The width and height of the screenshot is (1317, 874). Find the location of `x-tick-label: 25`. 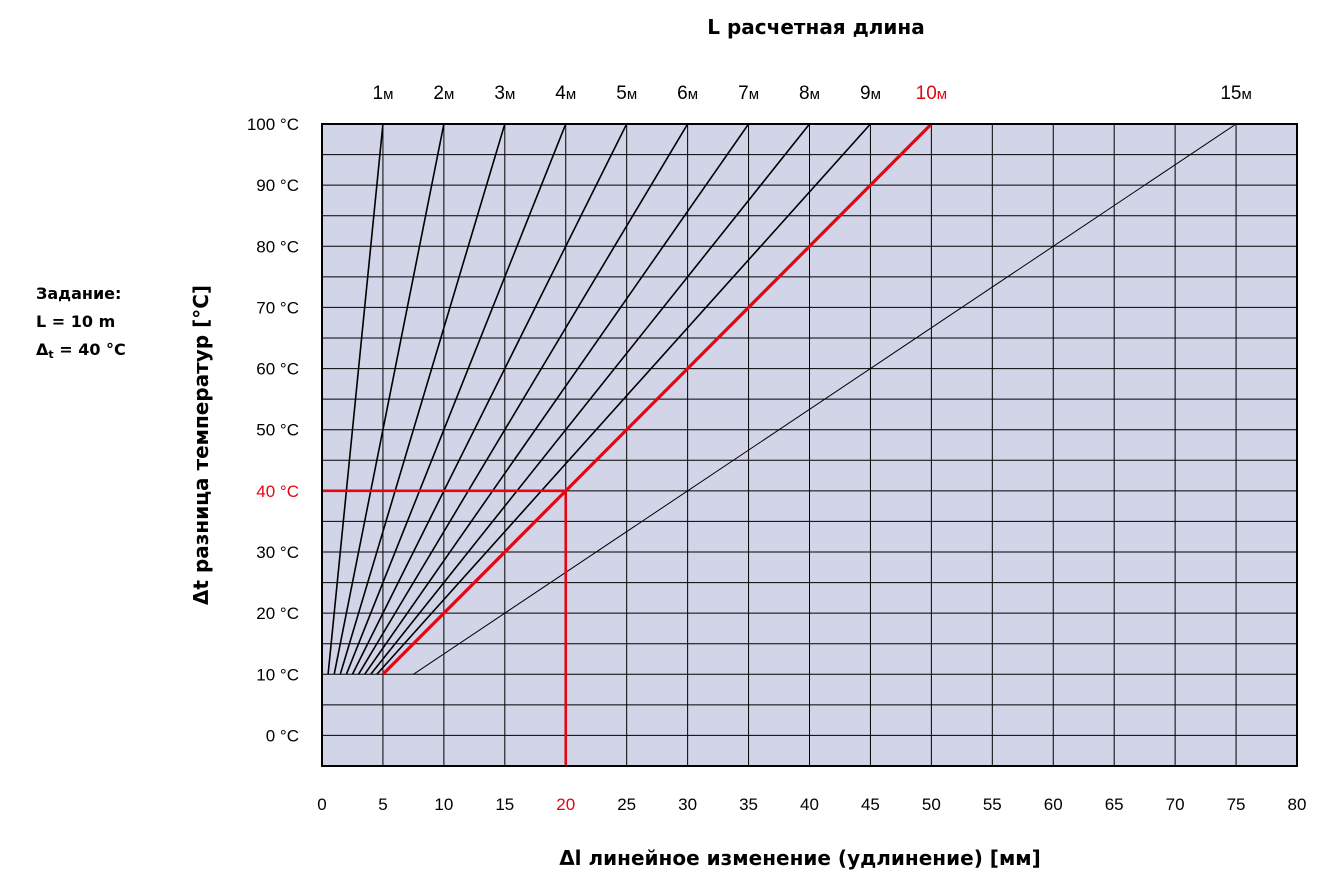

x-tick-label: 25 is located at coordinates (626, 804).